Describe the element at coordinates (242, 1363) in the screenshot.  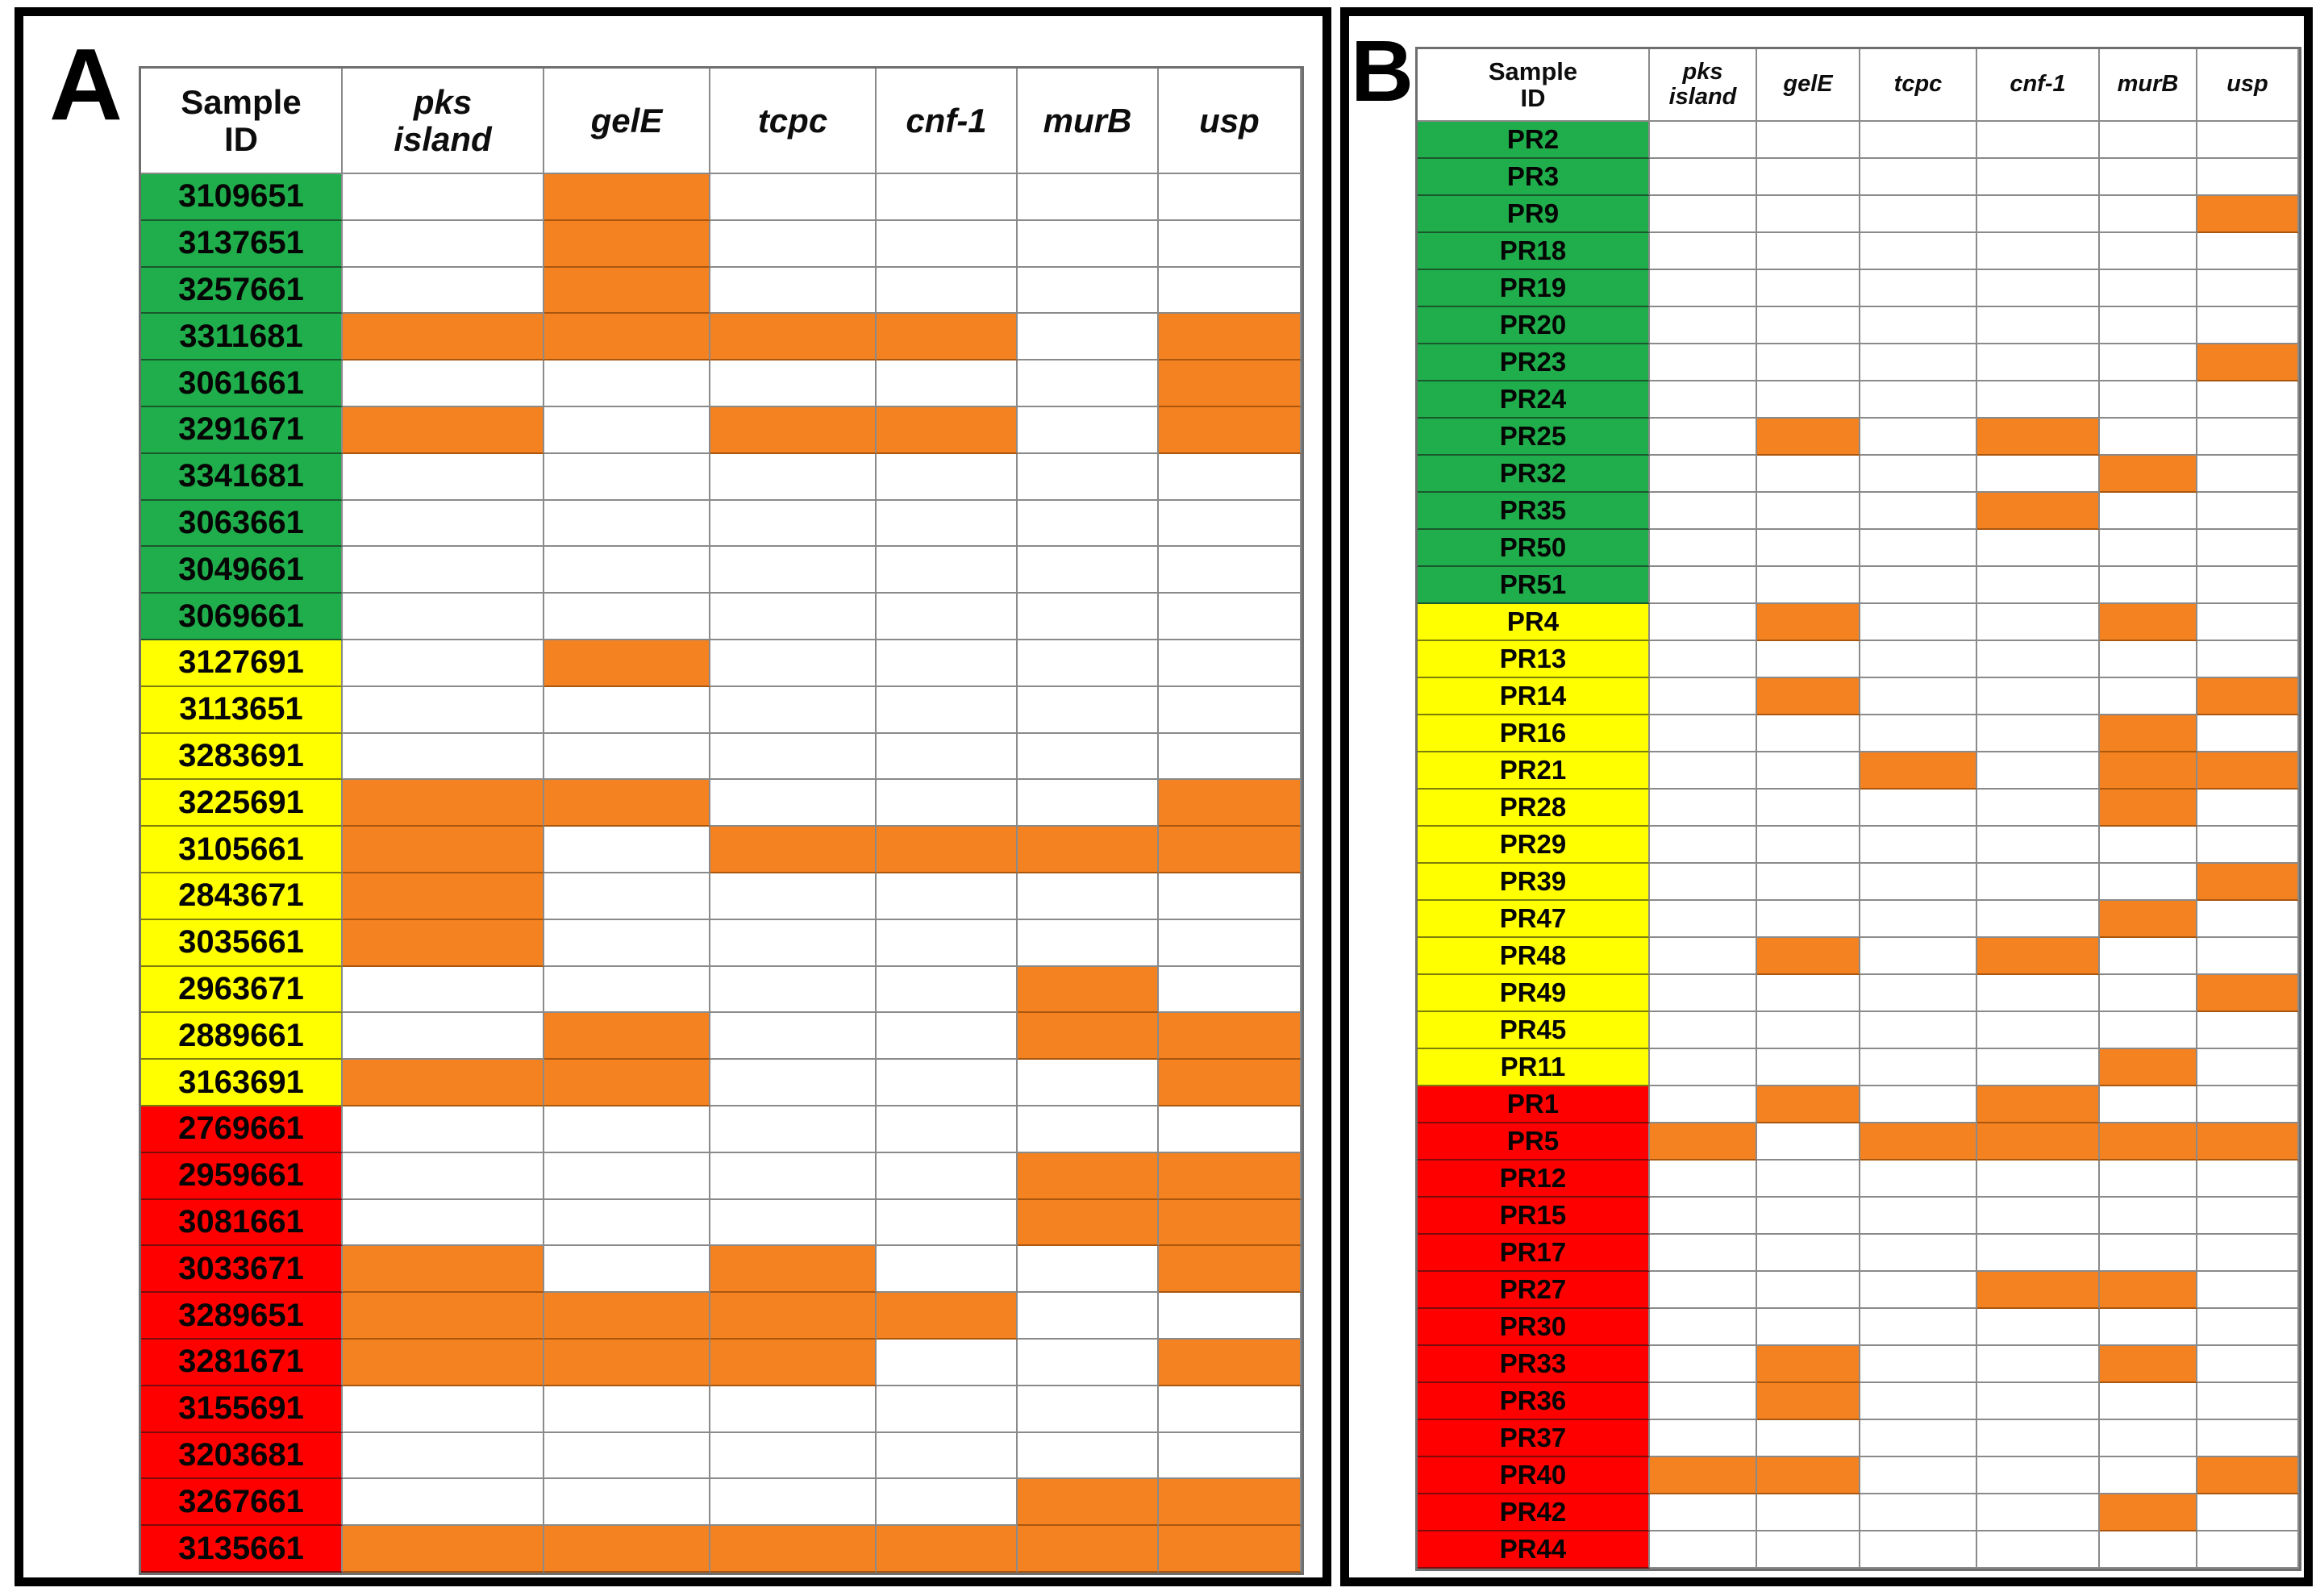
I see `sample-id-cell: 3281671` at that location.